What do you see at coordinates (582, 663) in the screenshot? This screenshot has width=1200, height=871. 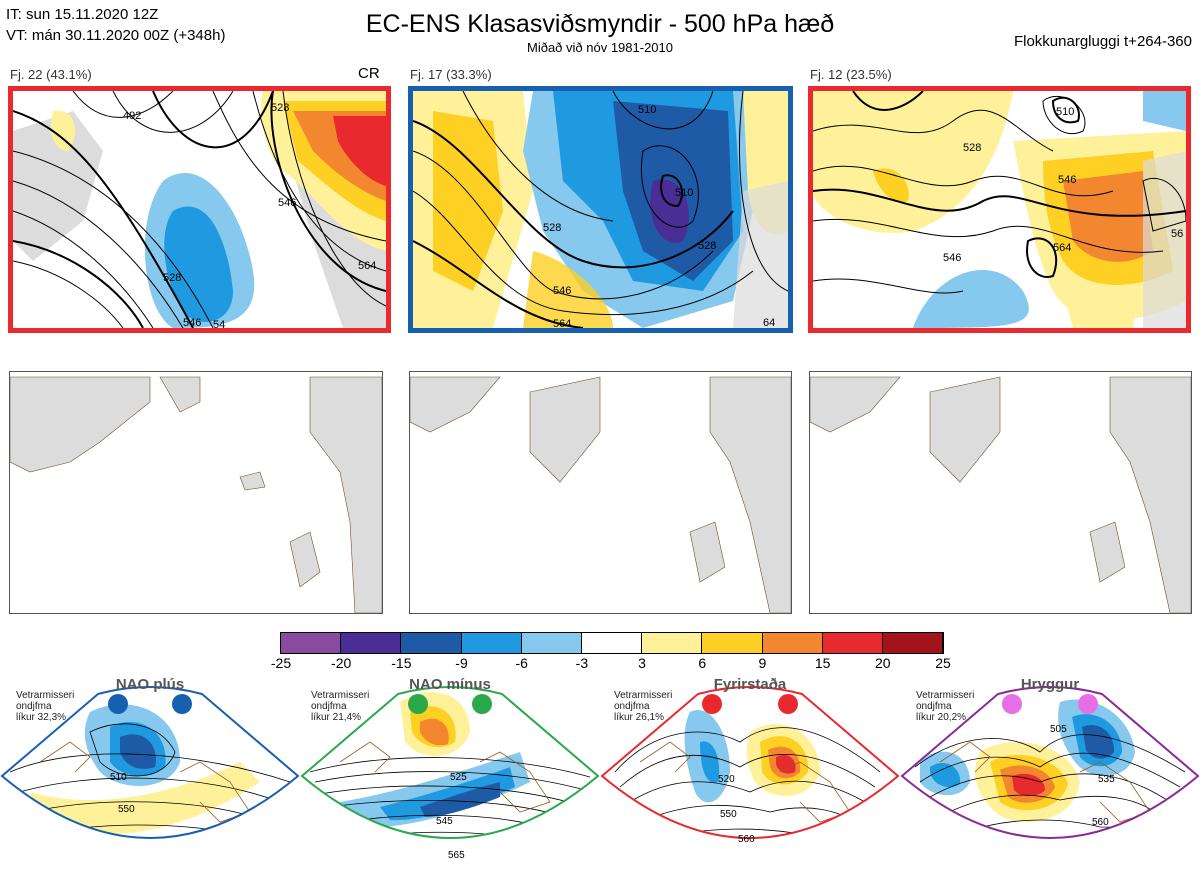 I see `colorbar-tick-label: -3` at bounding box center [582, 663].